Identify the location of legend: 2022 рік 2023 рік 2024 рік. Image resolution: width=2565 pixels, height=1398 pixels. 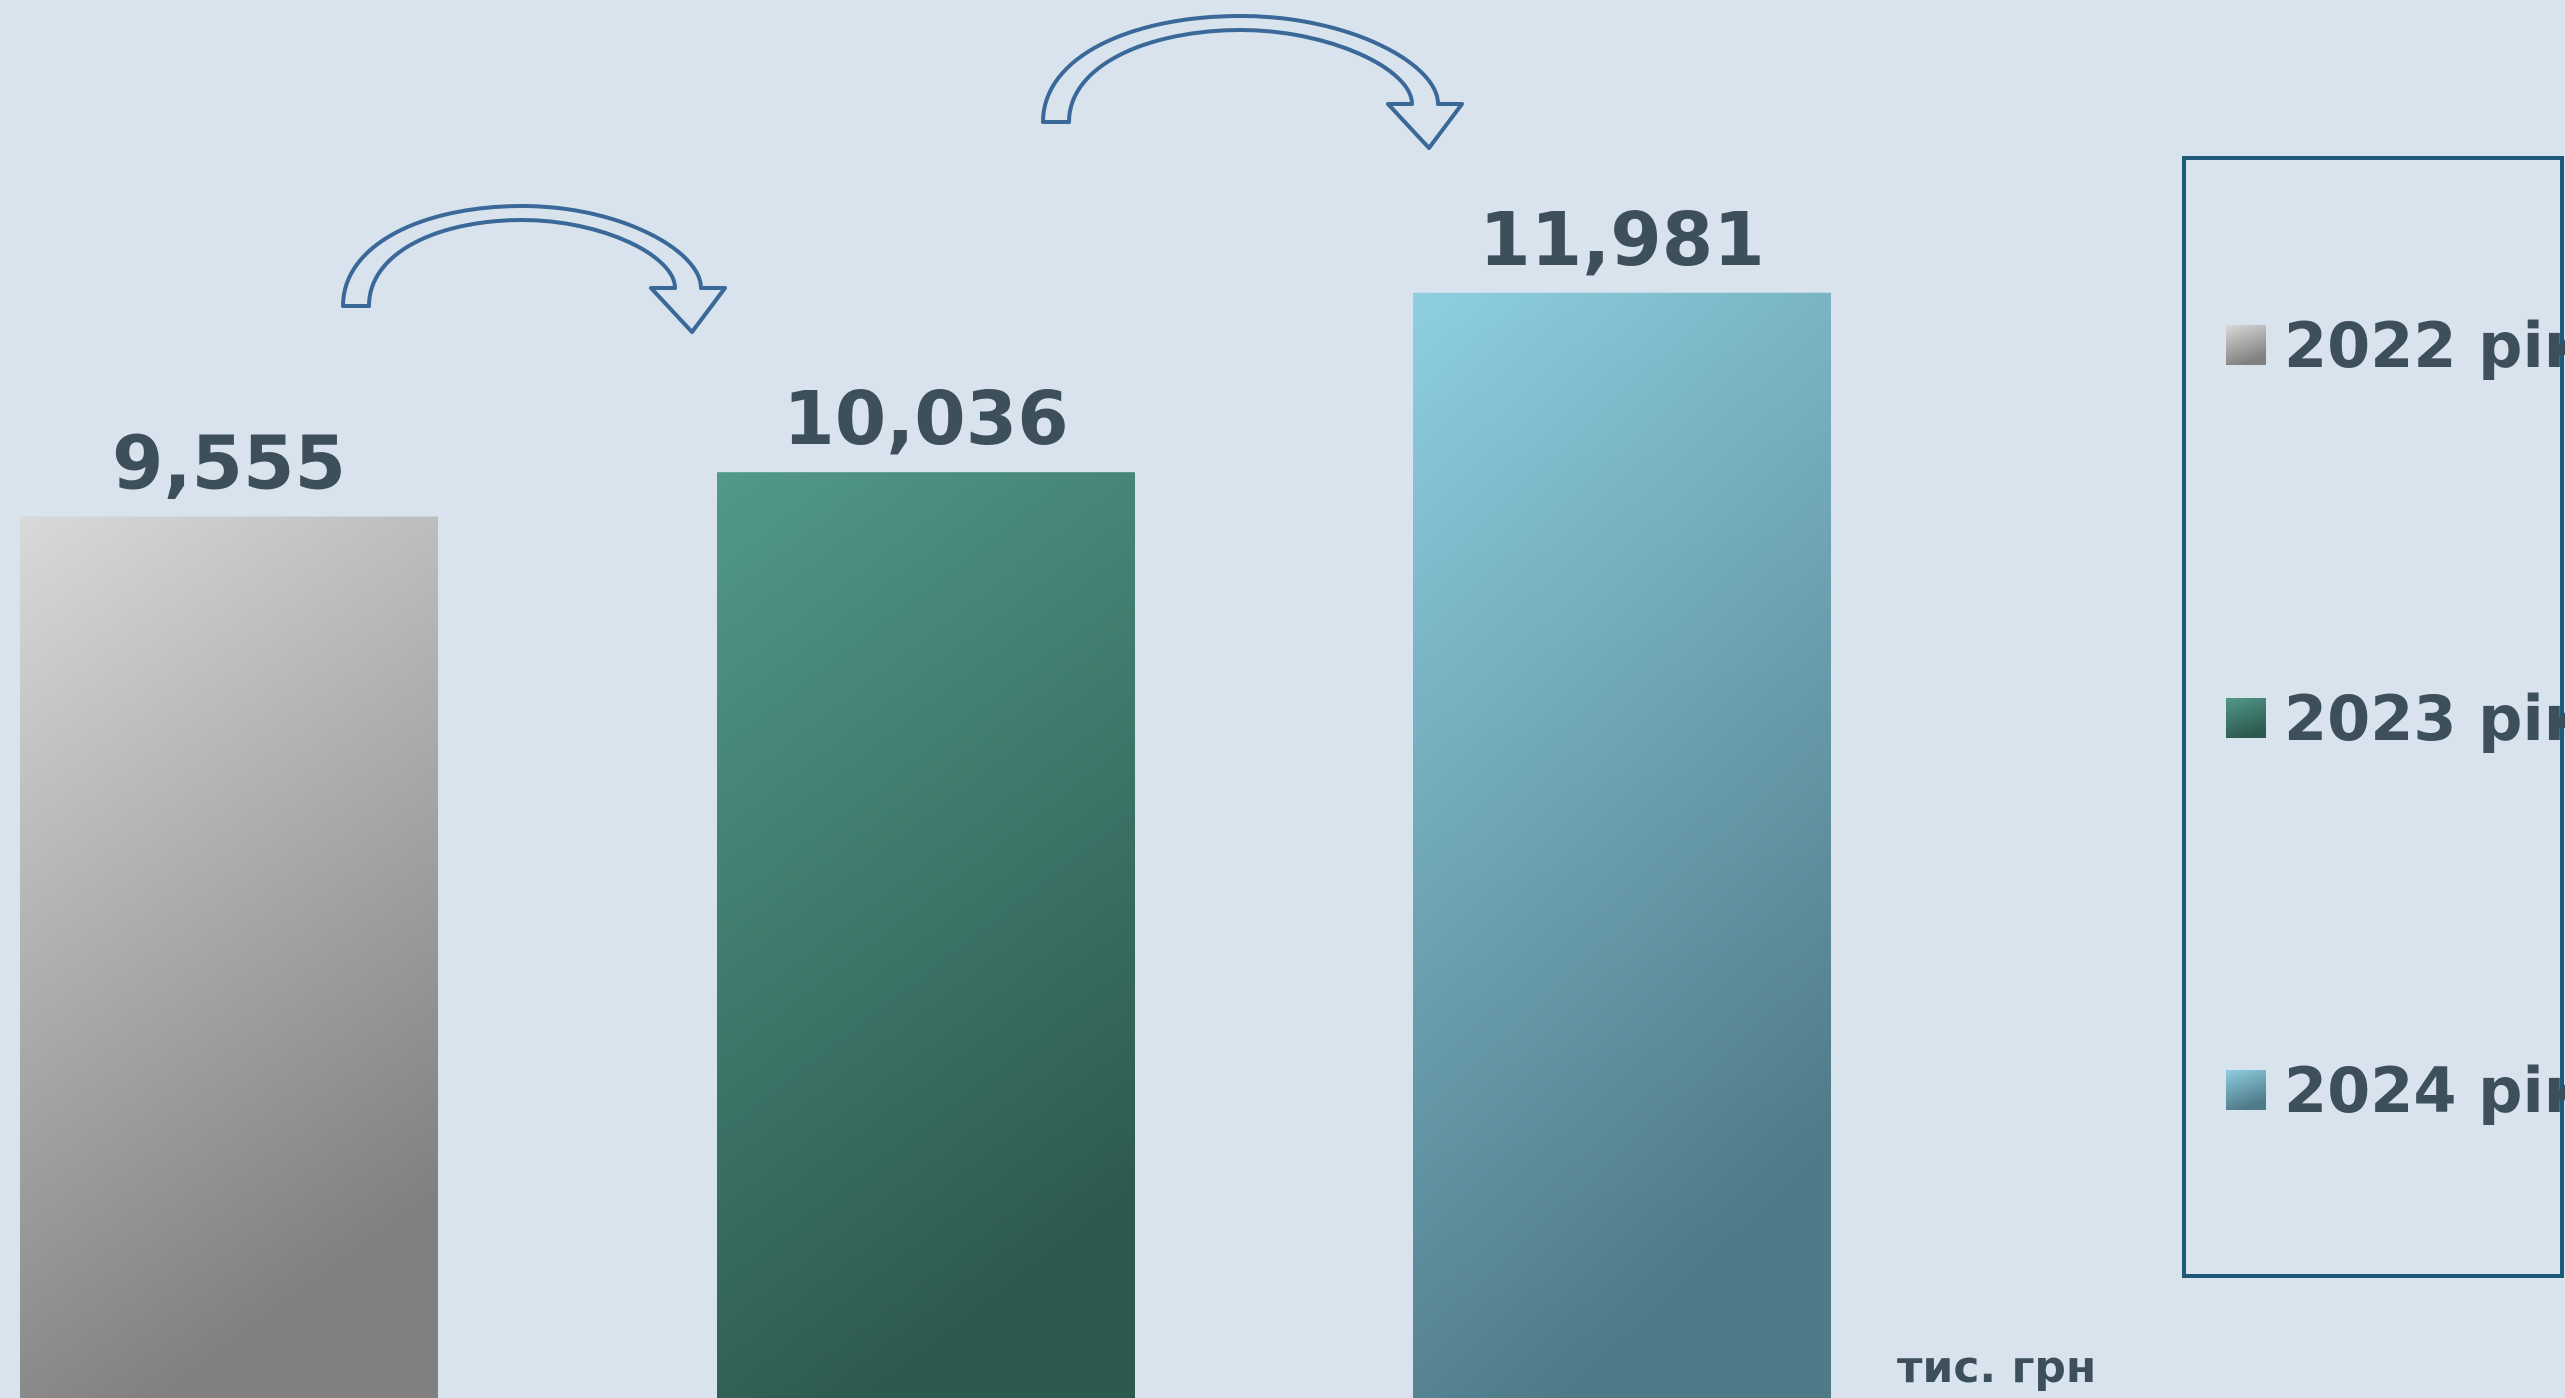
(2373, 717).